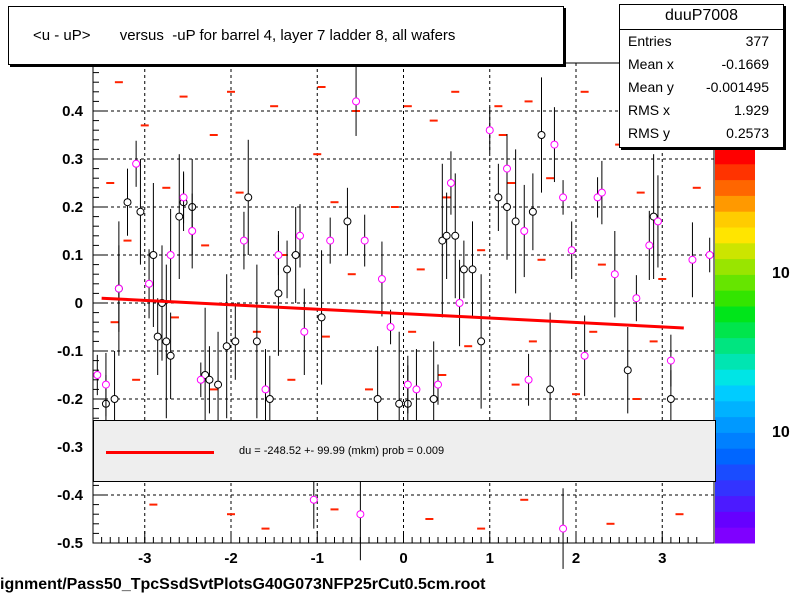 The image size is (794, 601). Describe the element at coordinates (737, 87) in the screenshot. I see `stats-value: -0.001495` at that location.